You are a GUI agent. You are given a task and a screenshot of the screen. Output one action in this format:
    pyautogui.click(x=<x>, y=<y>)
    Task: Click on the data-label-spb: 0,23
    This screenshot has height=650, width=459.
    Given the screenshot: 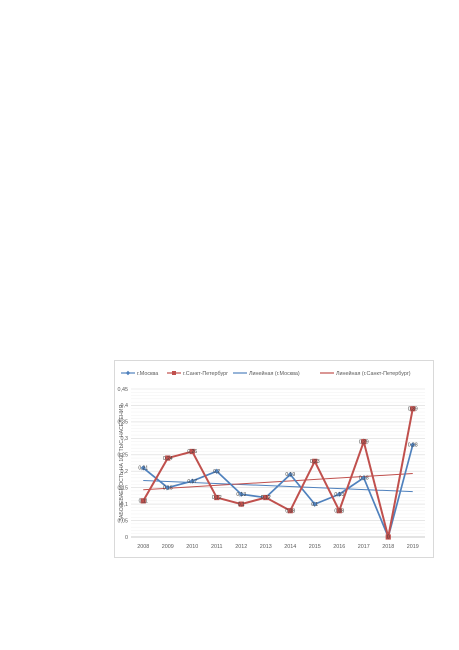 What is the action you would take?
    pyautogui.click(x=315, y=462)
    